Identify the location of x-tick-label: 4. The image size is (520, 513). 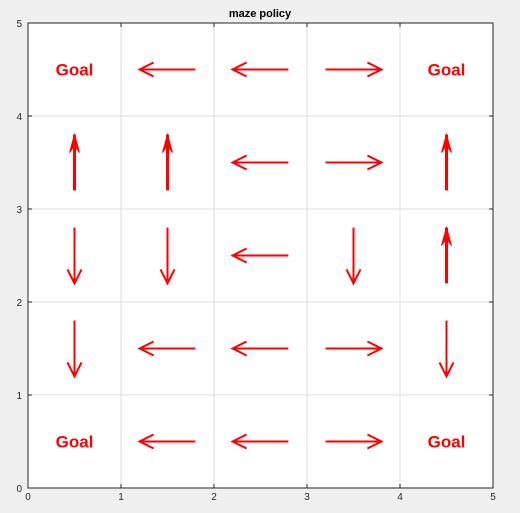
(400, 497).